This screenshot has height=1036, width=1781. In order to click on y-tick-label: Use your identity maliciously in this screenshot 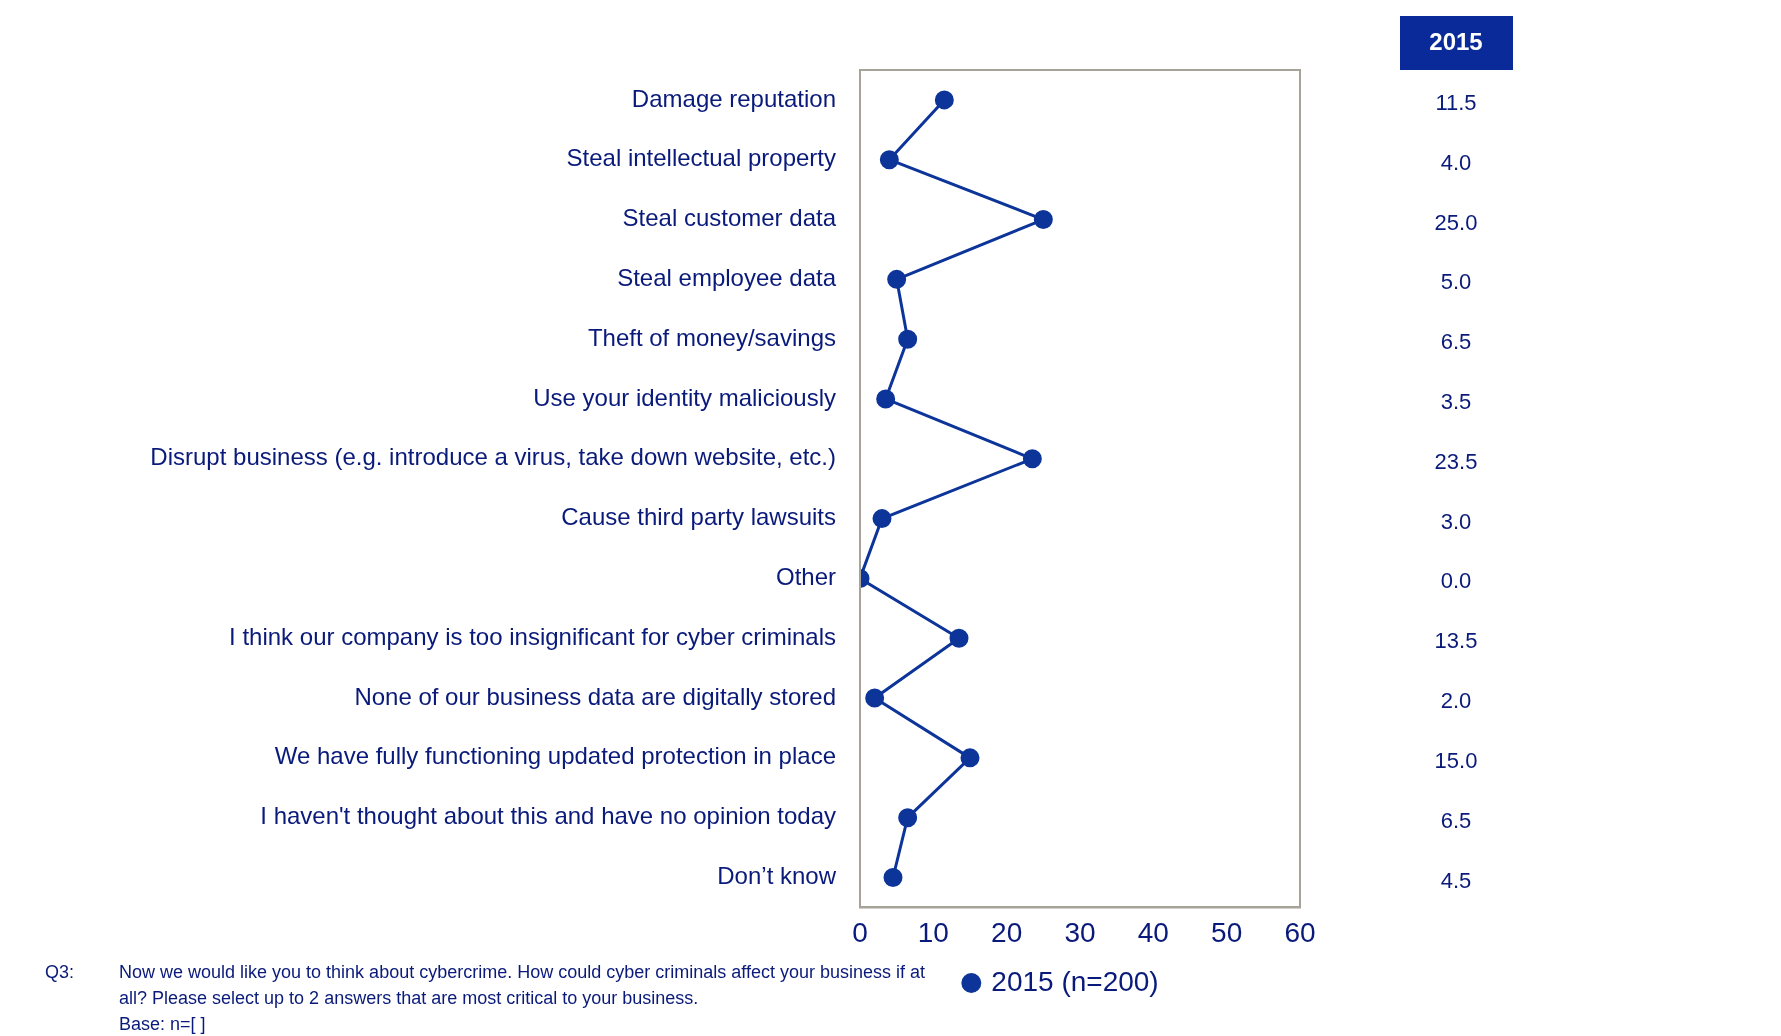, I will do `click(684, 397)`.